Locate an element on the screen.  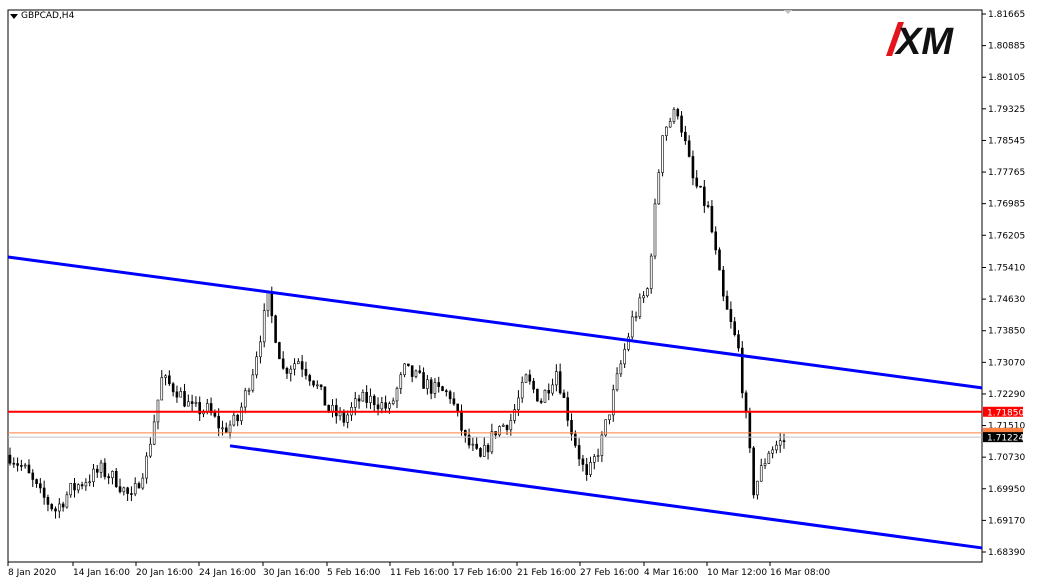
y-tick-label: 1.69170 is located at coordinates (1006, 521).